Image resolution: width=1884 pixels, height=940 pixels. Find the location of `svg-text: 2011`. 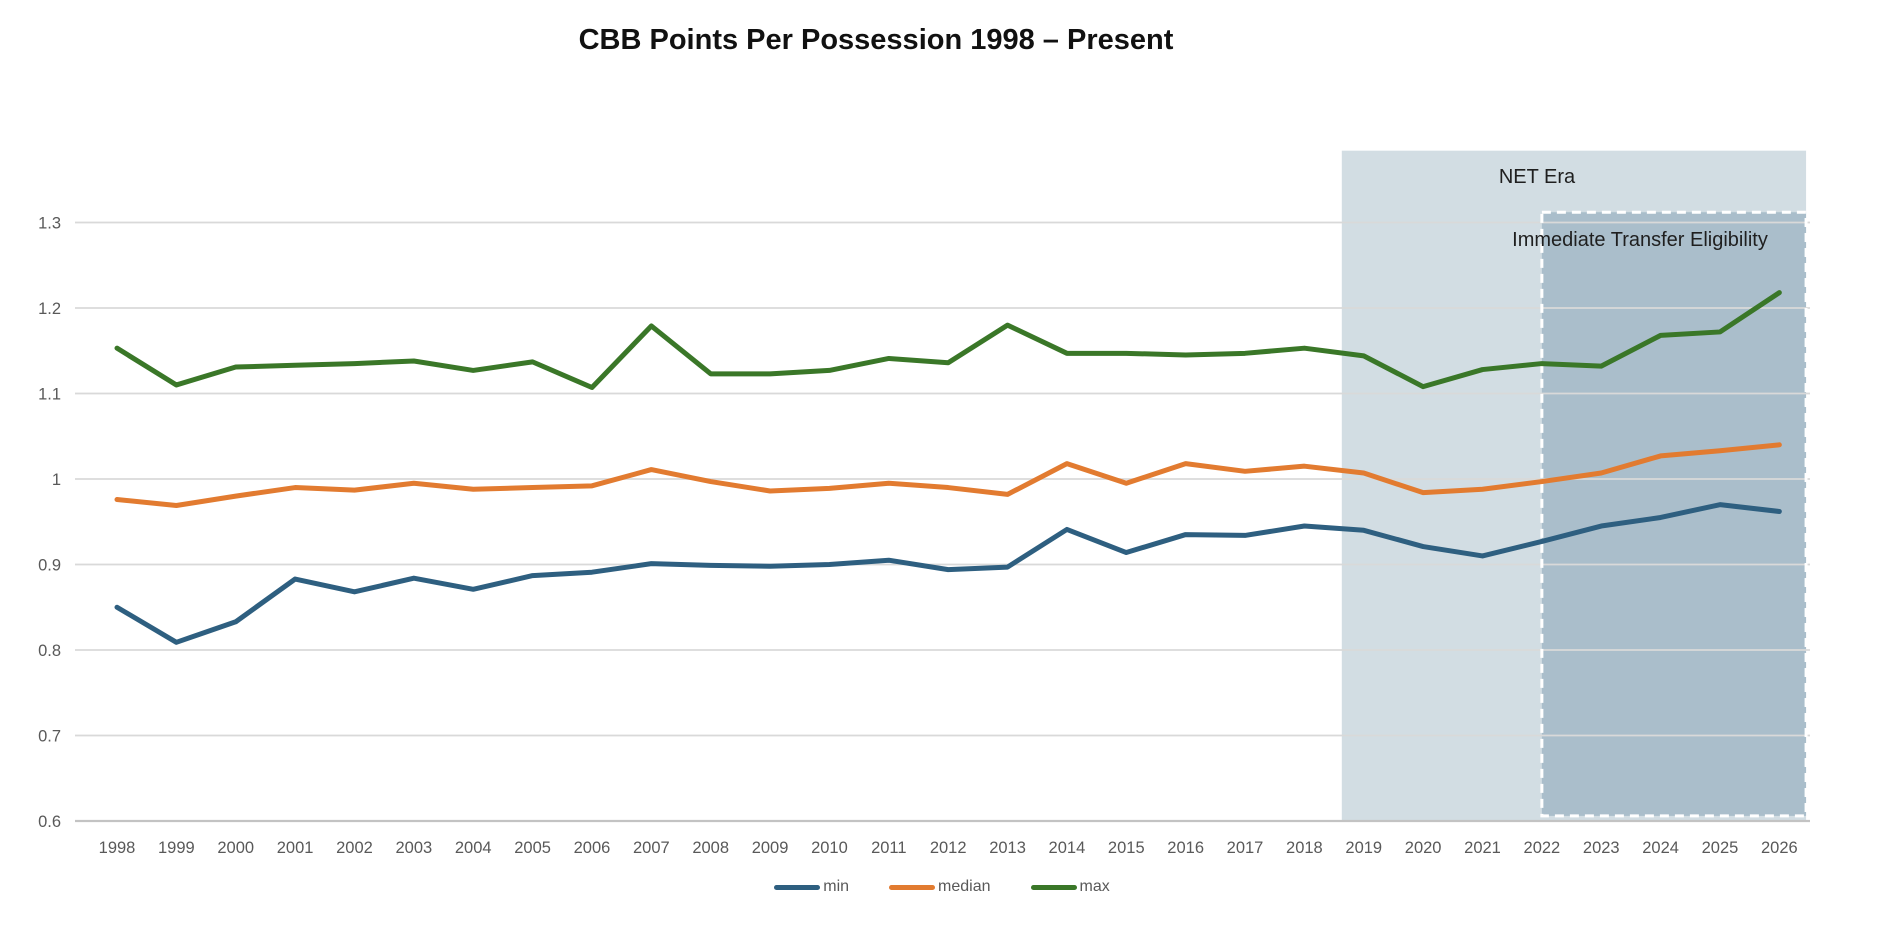

svg-text: 2011 is located at coordinates (888, 848).